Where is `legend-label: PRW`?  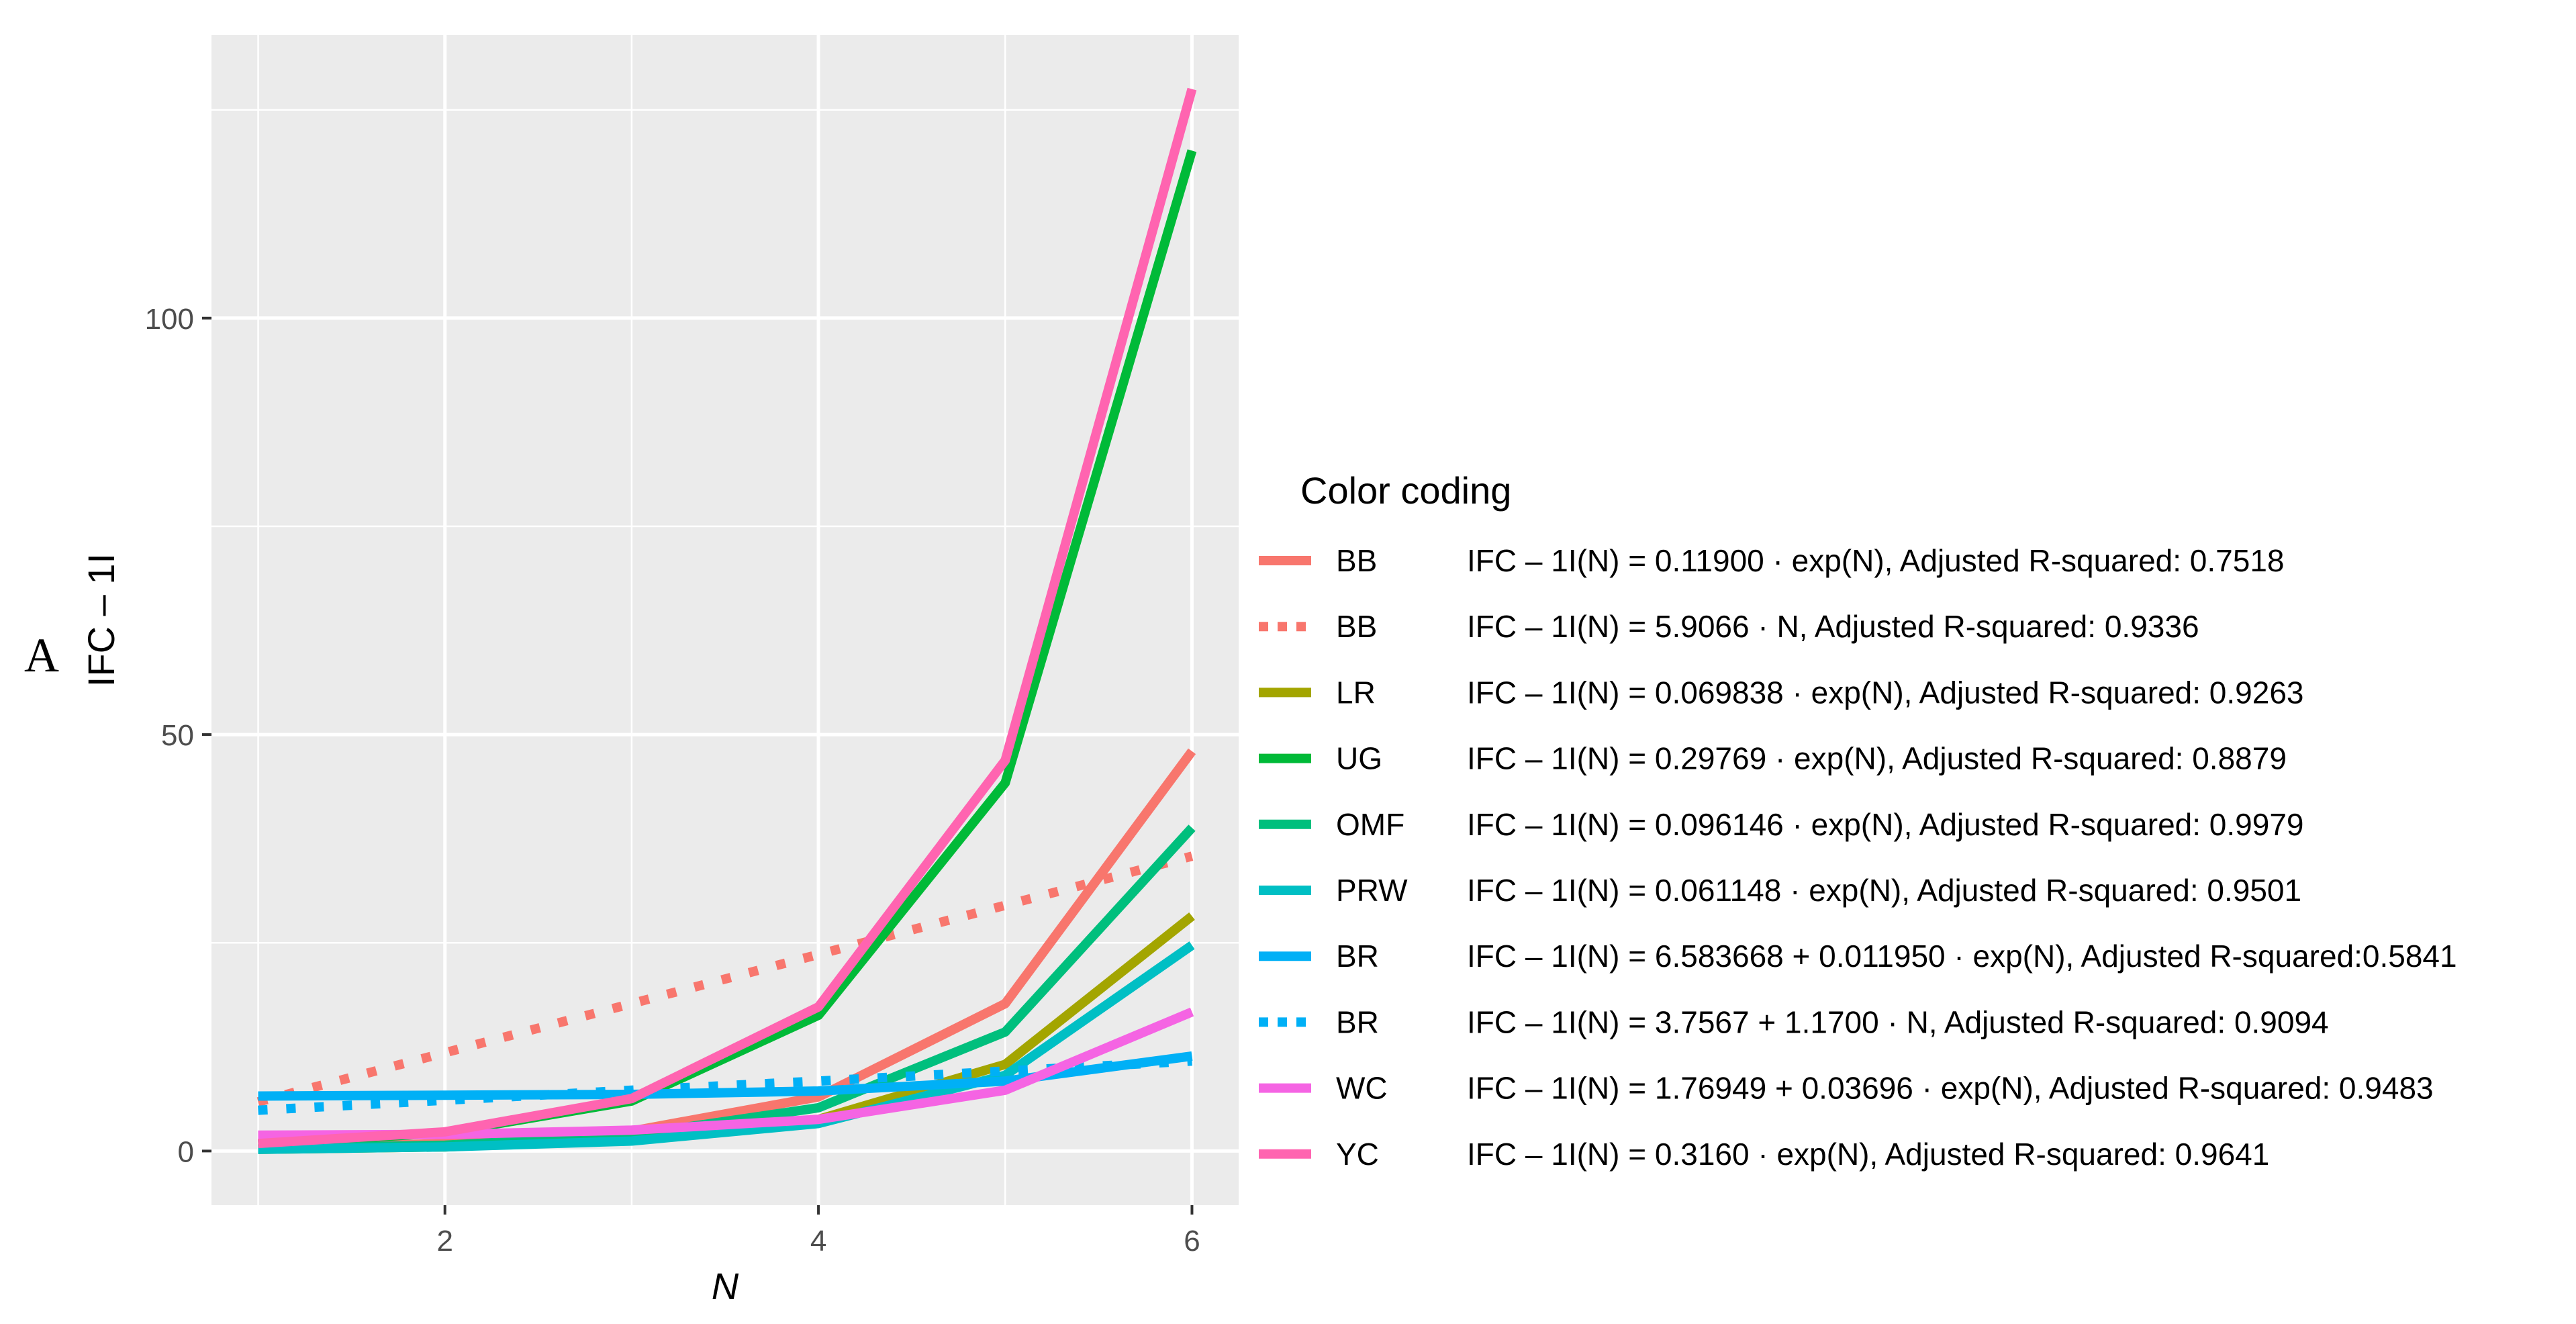
legend-label: PRW is located at coordinates (1372, 890).